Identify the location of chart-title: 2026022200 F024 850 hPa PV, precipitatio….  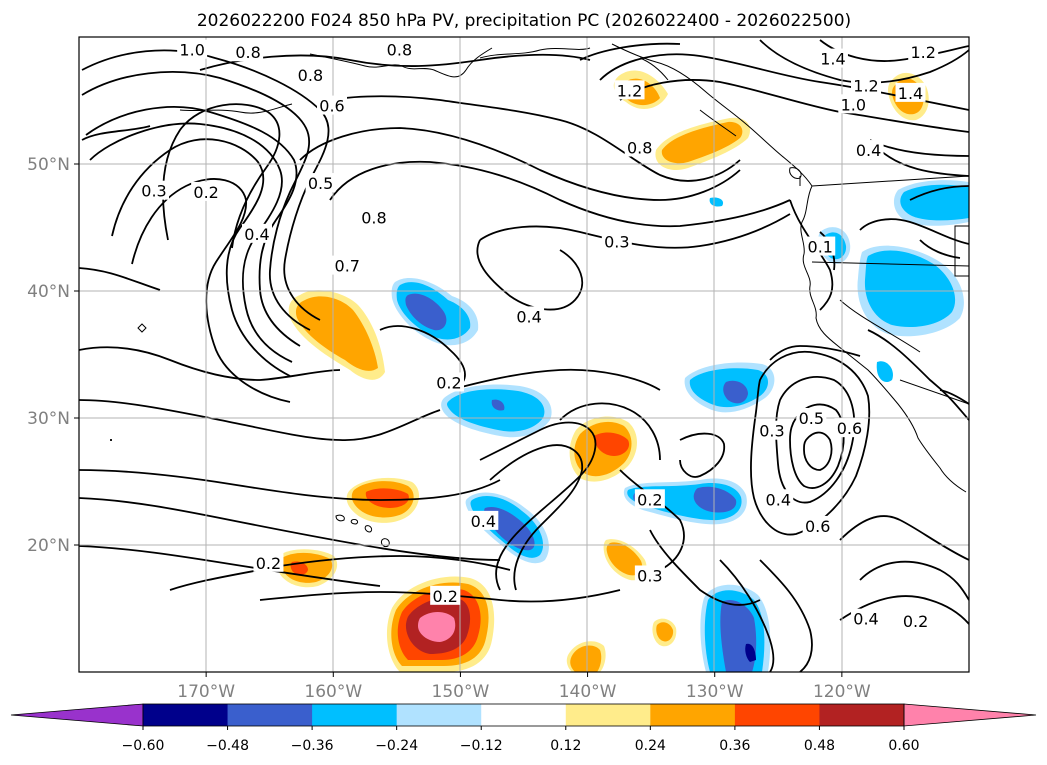
(524, 21).